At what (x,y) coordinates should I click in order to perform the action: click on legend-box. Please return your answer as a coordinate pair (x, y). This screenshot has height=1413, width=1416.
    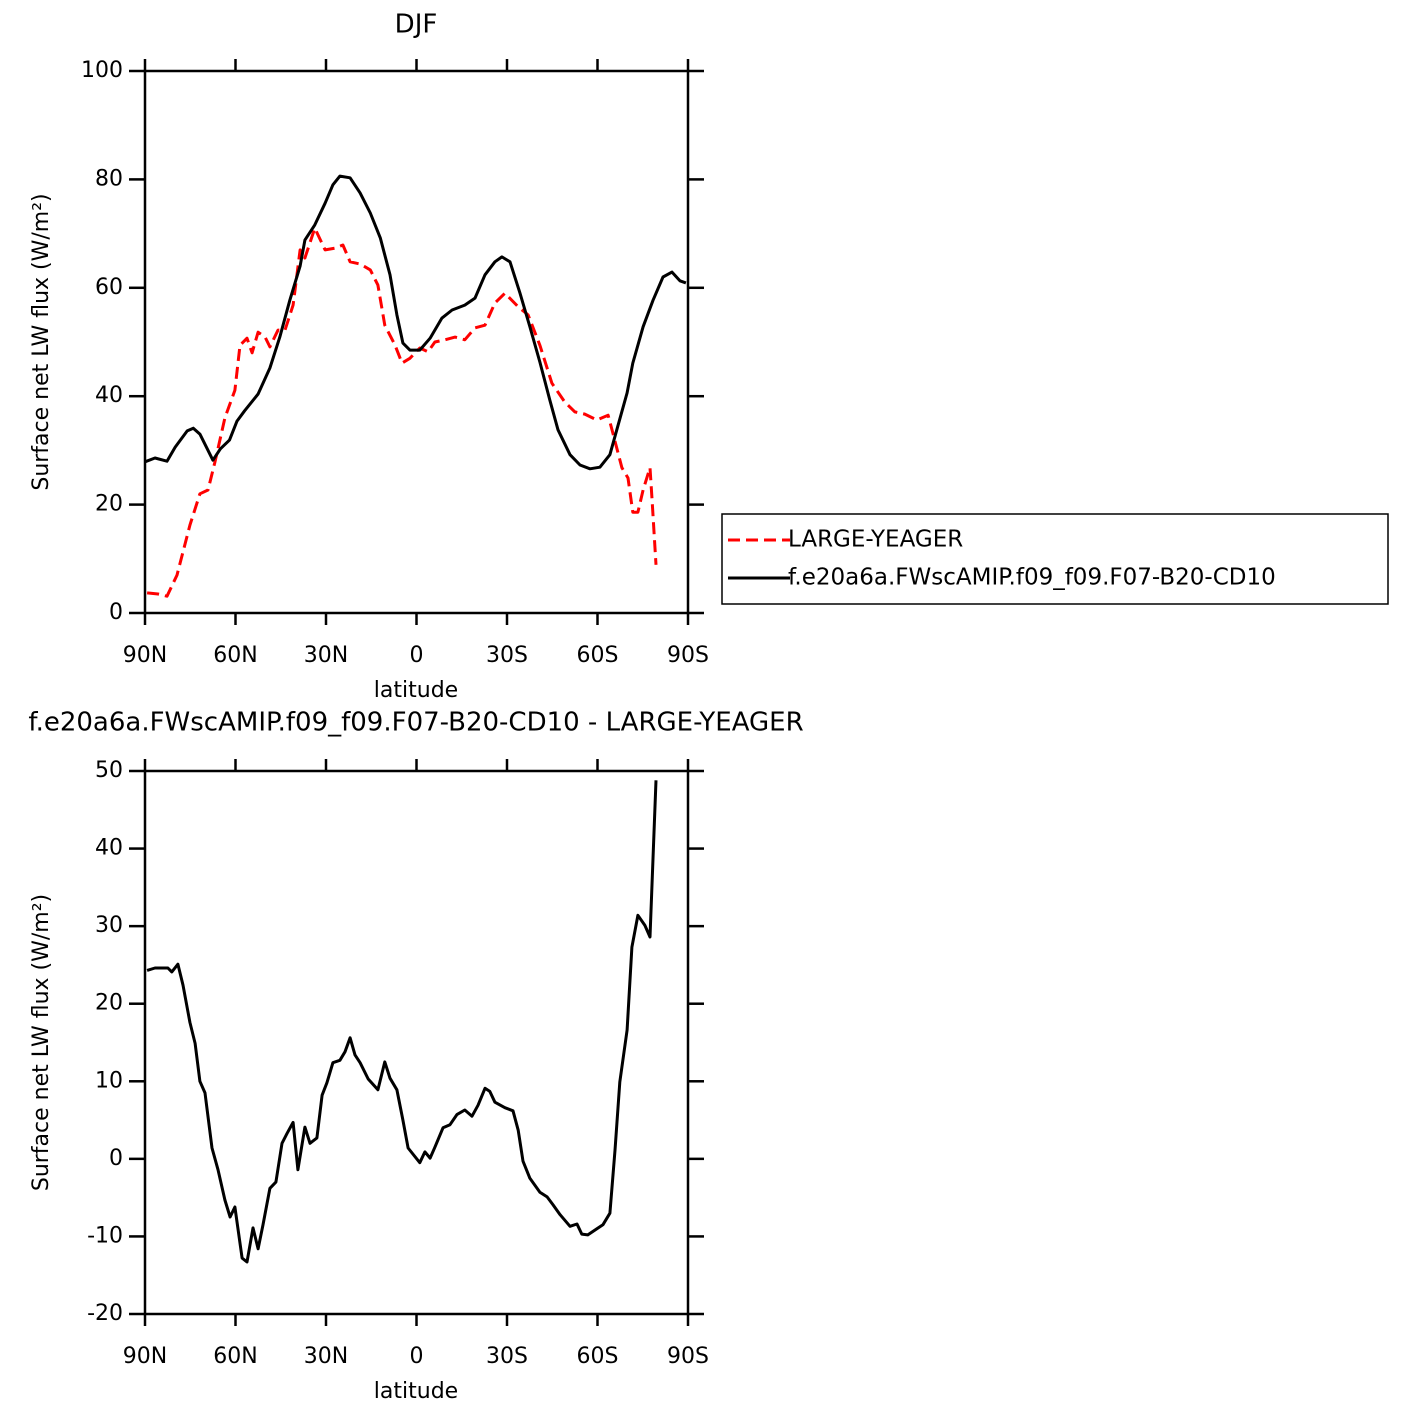
    Looking at the image, I should click on (1055, 559).